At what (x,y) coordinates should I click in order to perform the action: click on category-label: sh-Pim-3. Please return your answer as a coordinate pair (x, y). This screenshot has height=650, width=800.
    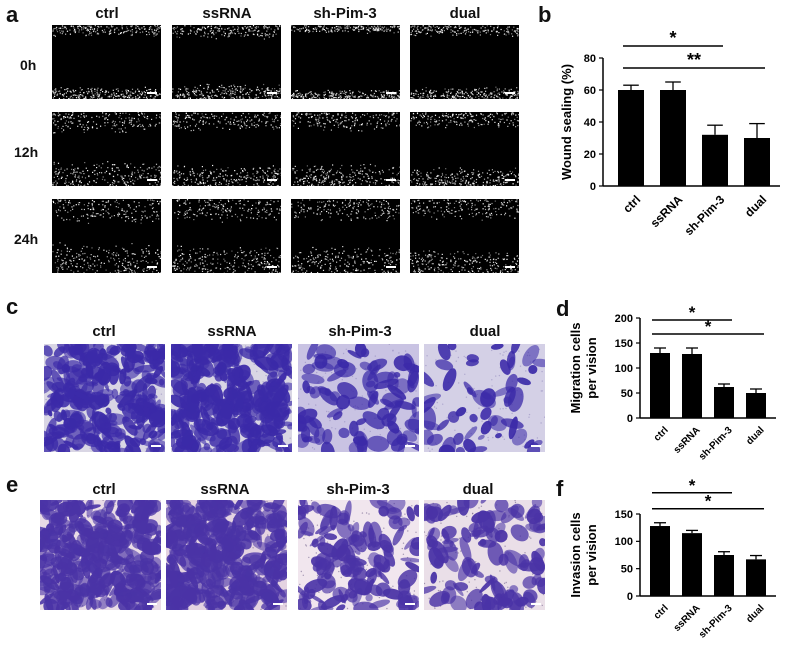
    Looking at the image, I should click on (716, 444).